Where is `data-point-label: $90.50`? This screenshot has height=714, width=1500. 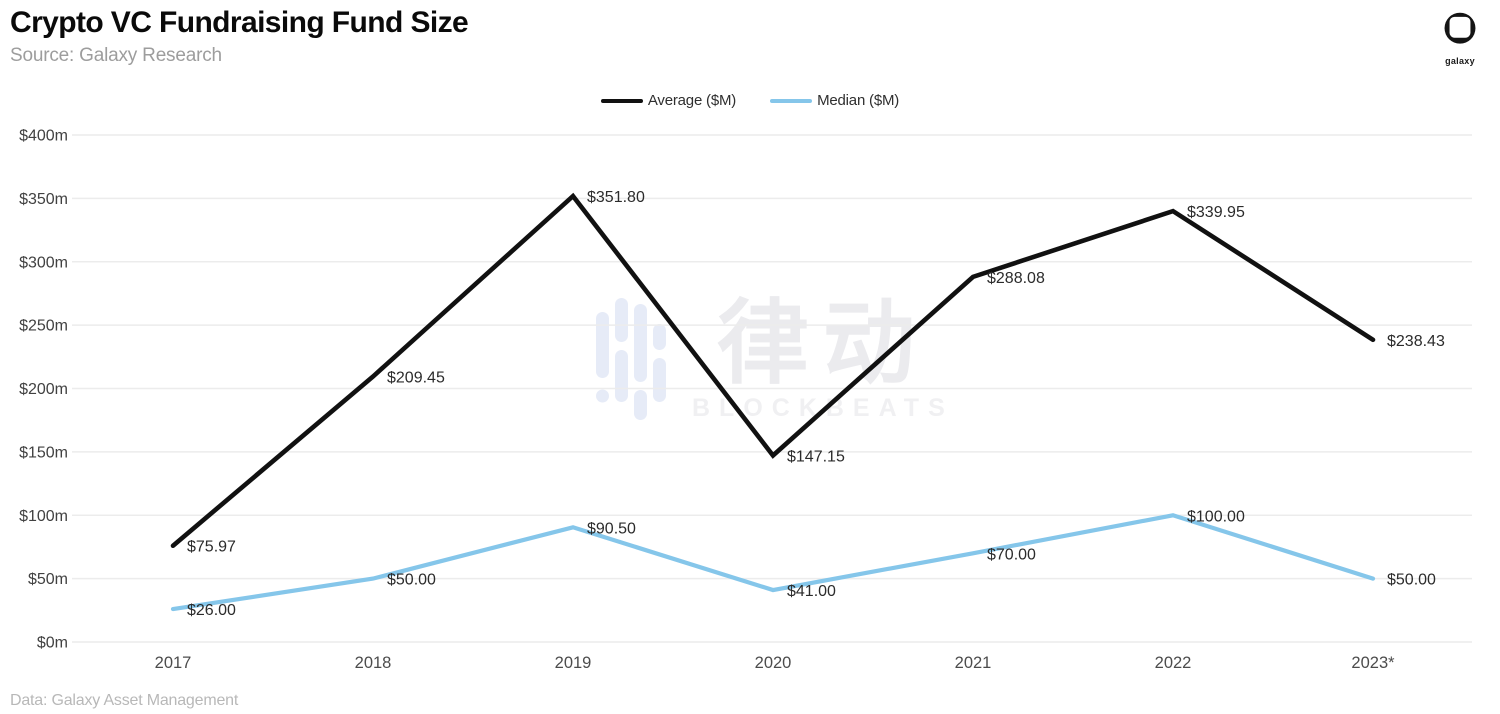 data-point-label: $90.50 is located at coordinates (611, 528).